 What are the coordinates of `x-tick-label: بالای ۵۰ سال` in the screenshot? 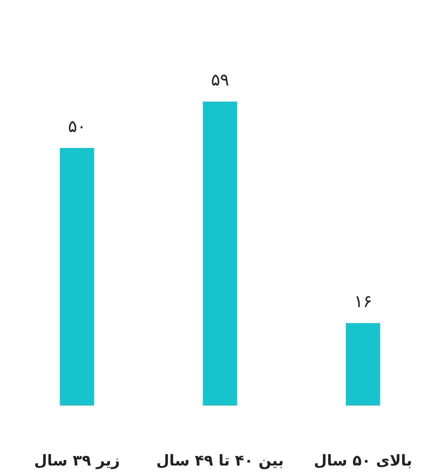 It's located at (363, 461).